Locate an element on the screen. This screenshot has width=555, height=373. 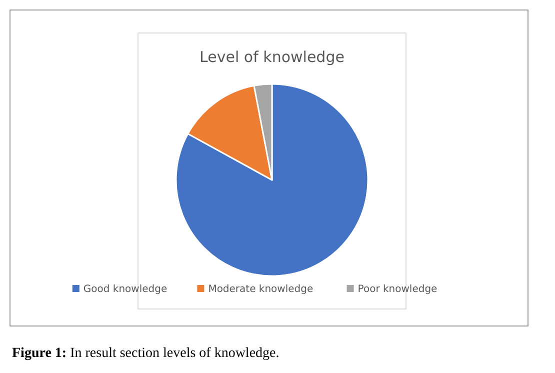
chart-title: Level of knowledge is located at coordinates (272, 57).